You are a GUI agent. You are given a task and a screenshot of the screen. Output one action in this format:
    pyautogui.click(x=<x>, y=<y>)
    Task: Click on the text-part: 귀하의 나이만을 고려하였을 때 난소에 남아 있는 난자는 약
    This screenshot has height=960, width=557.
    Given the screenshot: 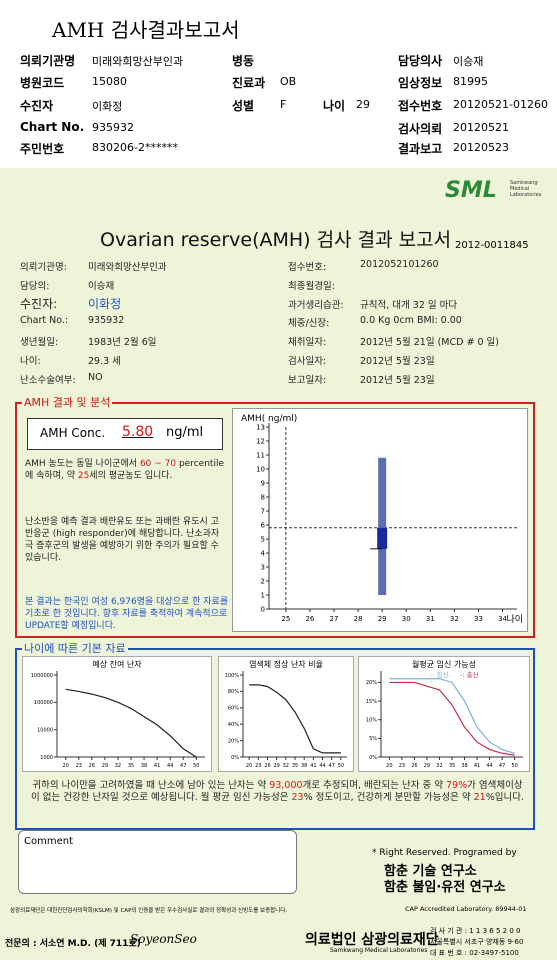 What is the action you would take?
    pyautogui.click(x=151, y=785)
    